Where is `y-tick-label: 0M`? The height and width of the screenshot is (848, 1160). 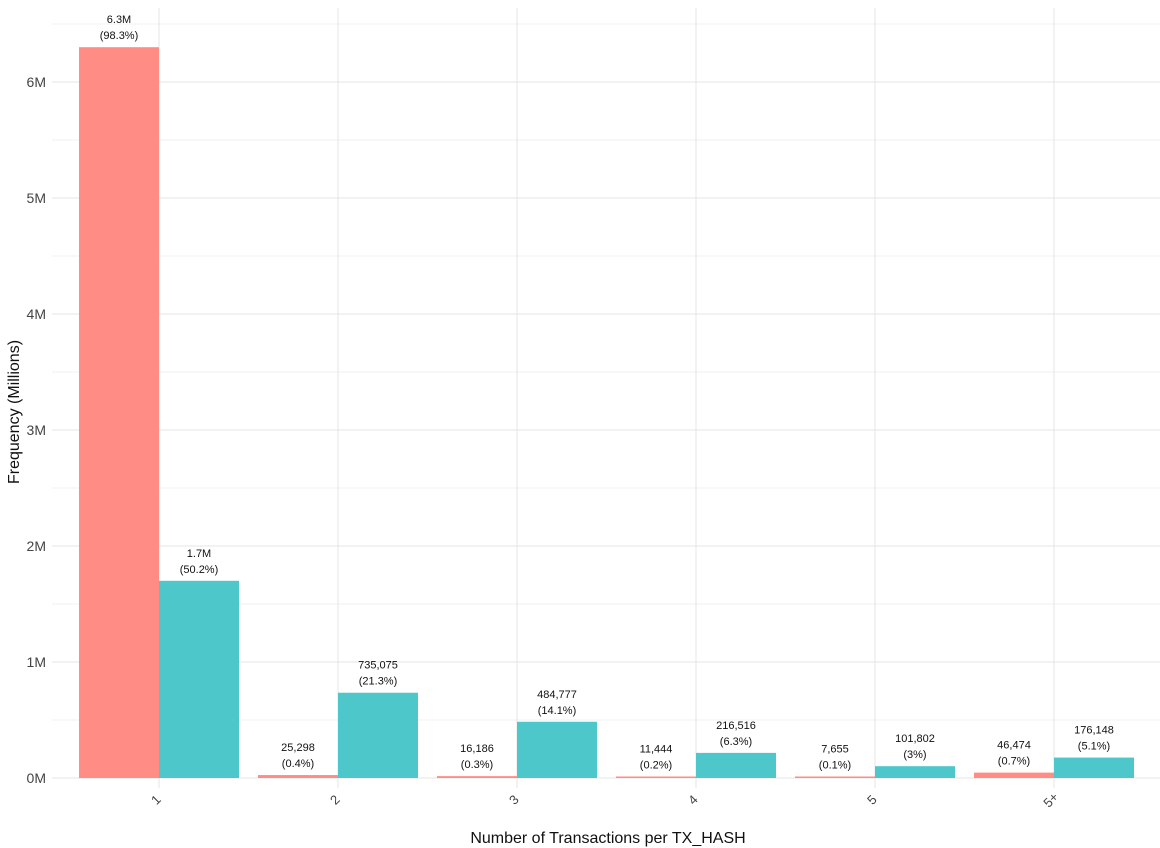
y-tick-label: 0M is located at coordinates (36, 778).